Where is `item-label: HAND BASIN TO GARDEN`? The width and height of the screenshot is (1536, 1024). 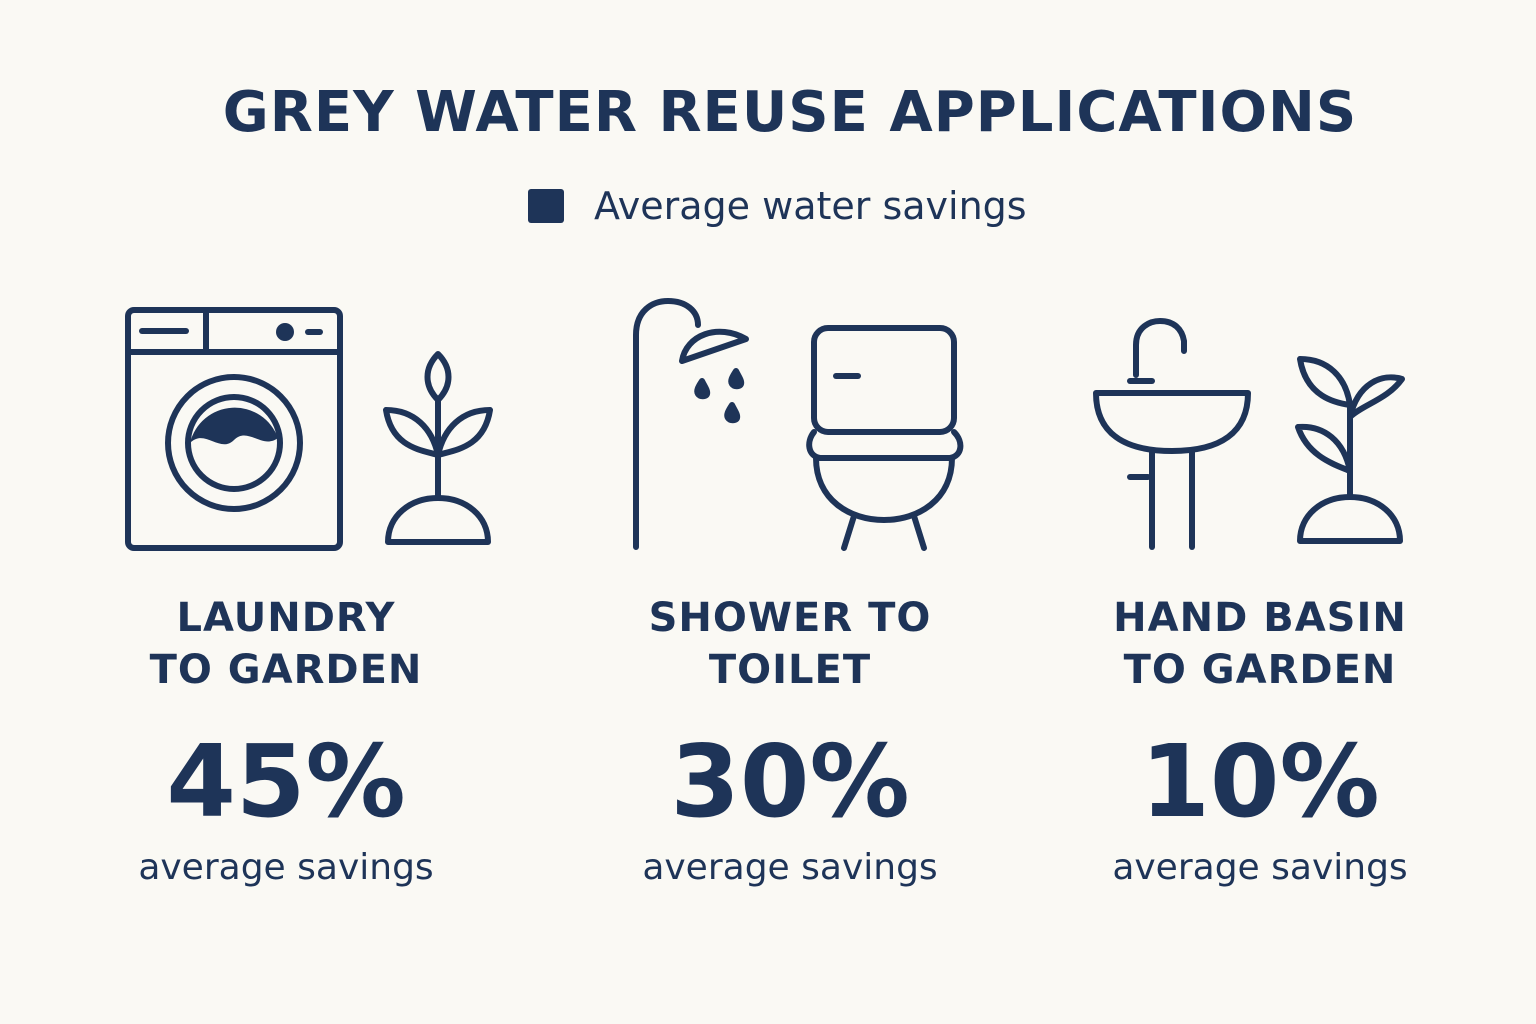 item-label: HAND BASIN TO GARDEN is located at coordinates (1260, 644).